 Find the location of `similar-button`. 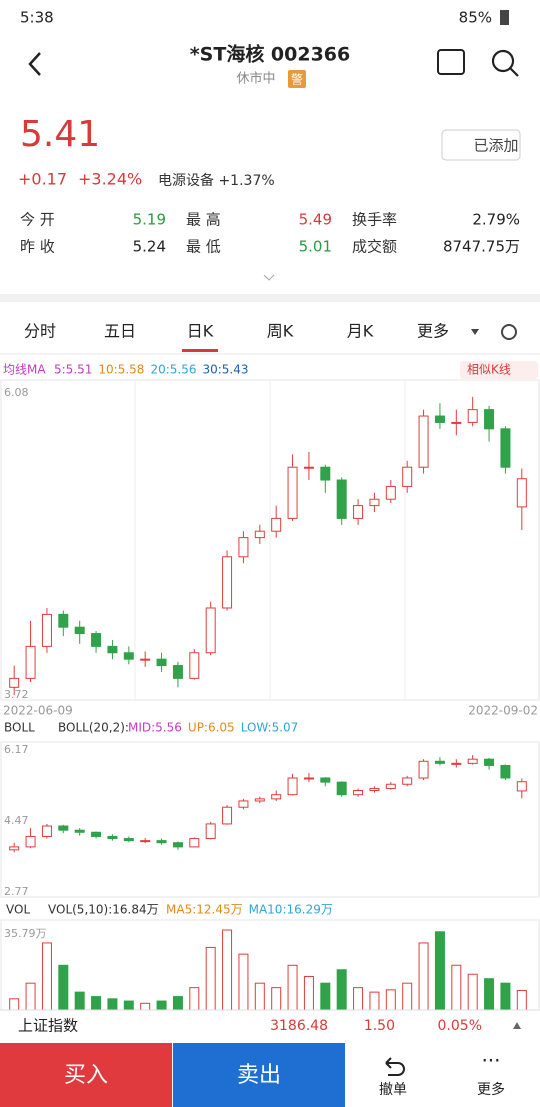

similar-button is located at coordinates (499, 370).